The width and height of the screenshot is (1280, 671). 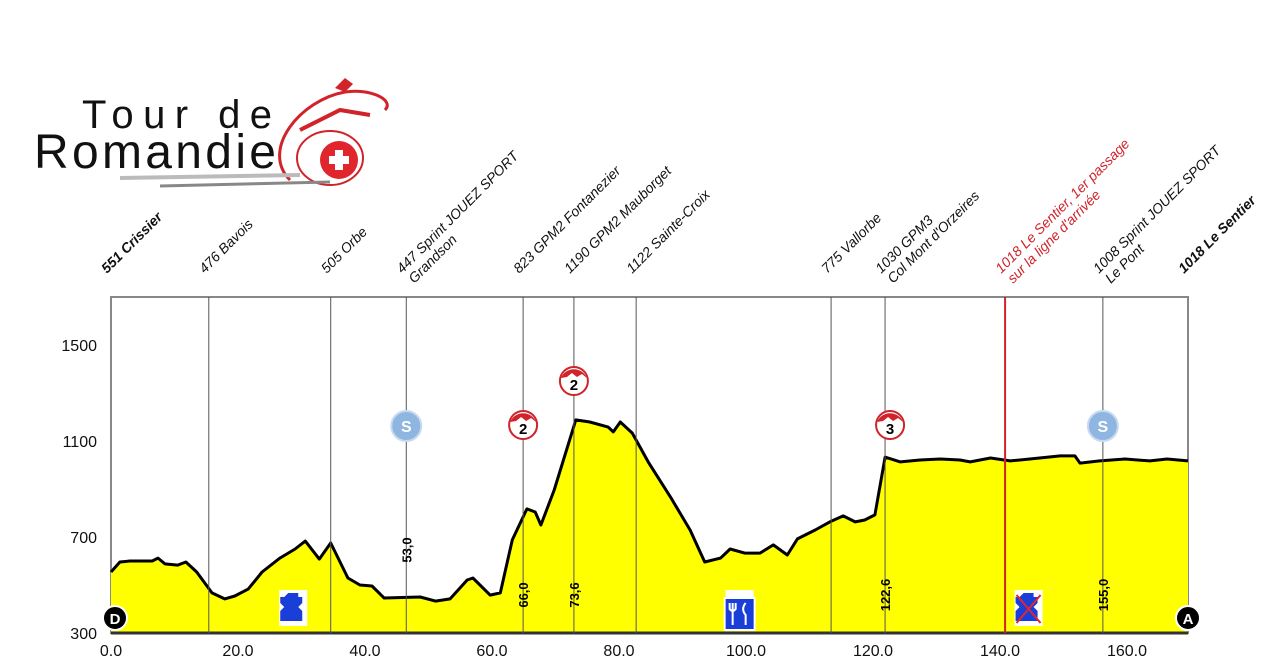 What do you see at coordinates (574, 594) in the screenshot?
I see `km-marker-label: 73,6` at bounding box center [574, 594].